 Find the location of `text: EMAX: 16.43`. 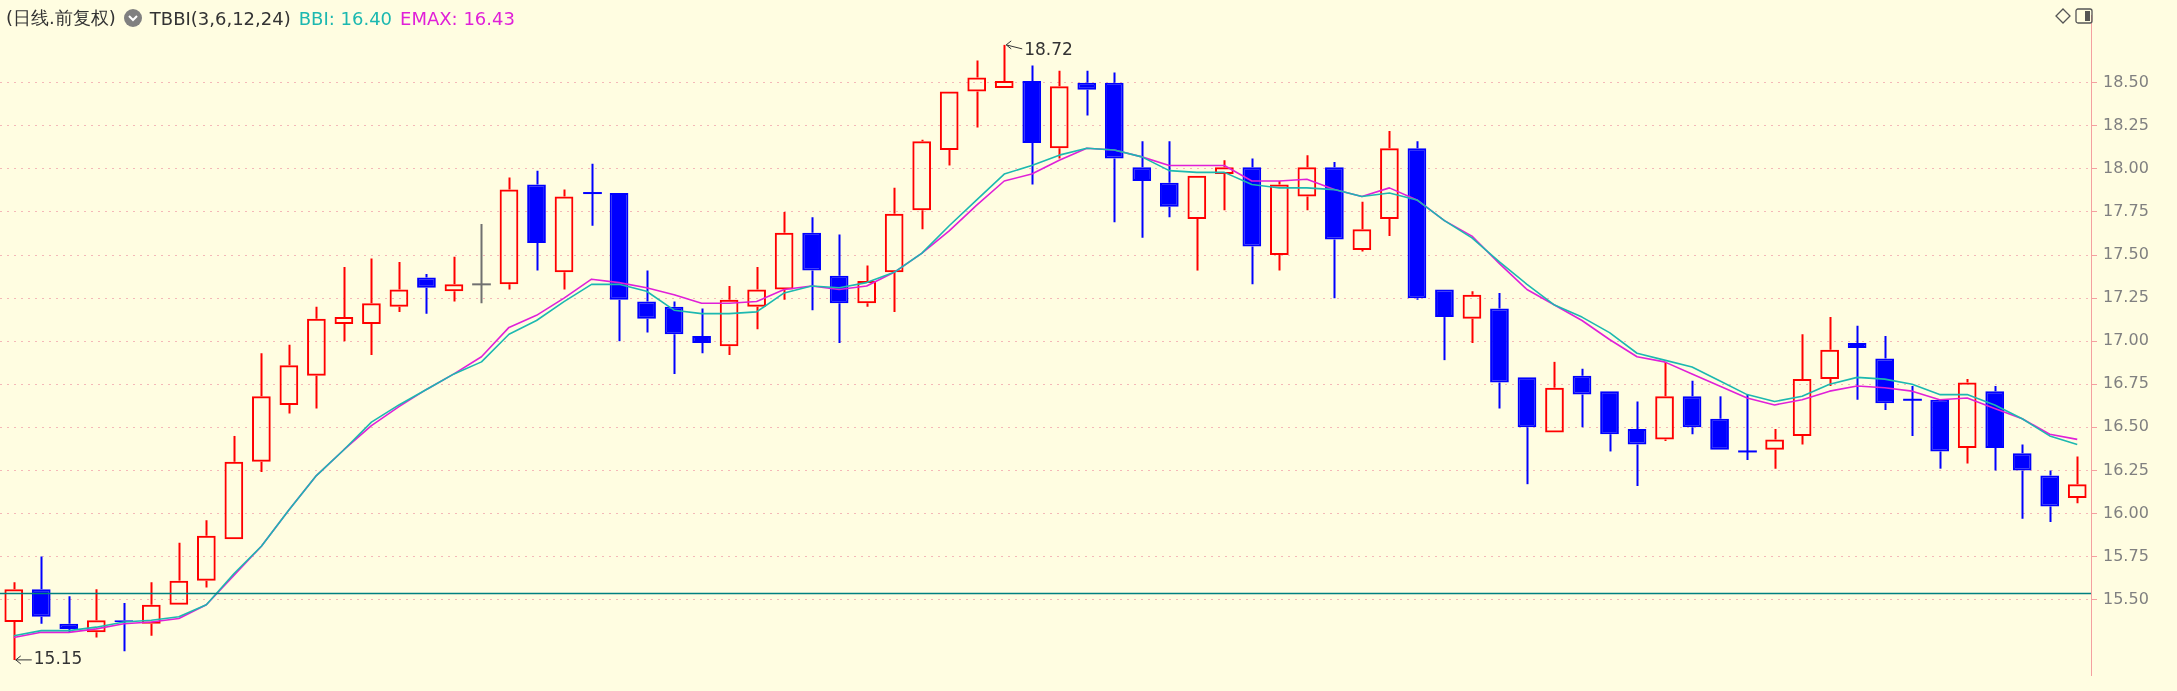

text: EMAX: 16.43 is located at coordinates (457, 18).